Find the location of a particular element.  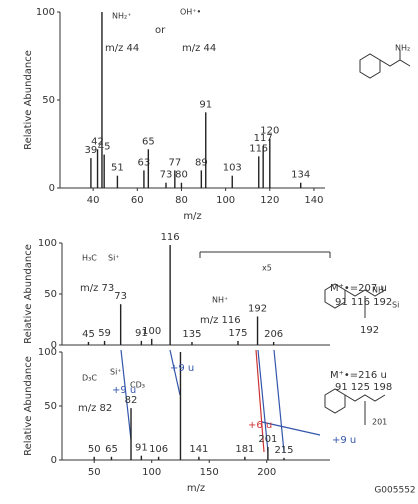

annotation: 192 is located at coordinates (369, 330).